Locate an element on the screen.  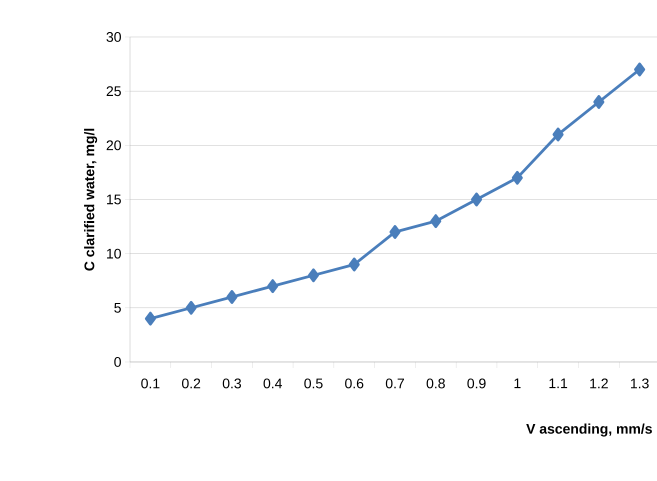
x-tick-label: 1.1 is located at coordinates (558, 383).